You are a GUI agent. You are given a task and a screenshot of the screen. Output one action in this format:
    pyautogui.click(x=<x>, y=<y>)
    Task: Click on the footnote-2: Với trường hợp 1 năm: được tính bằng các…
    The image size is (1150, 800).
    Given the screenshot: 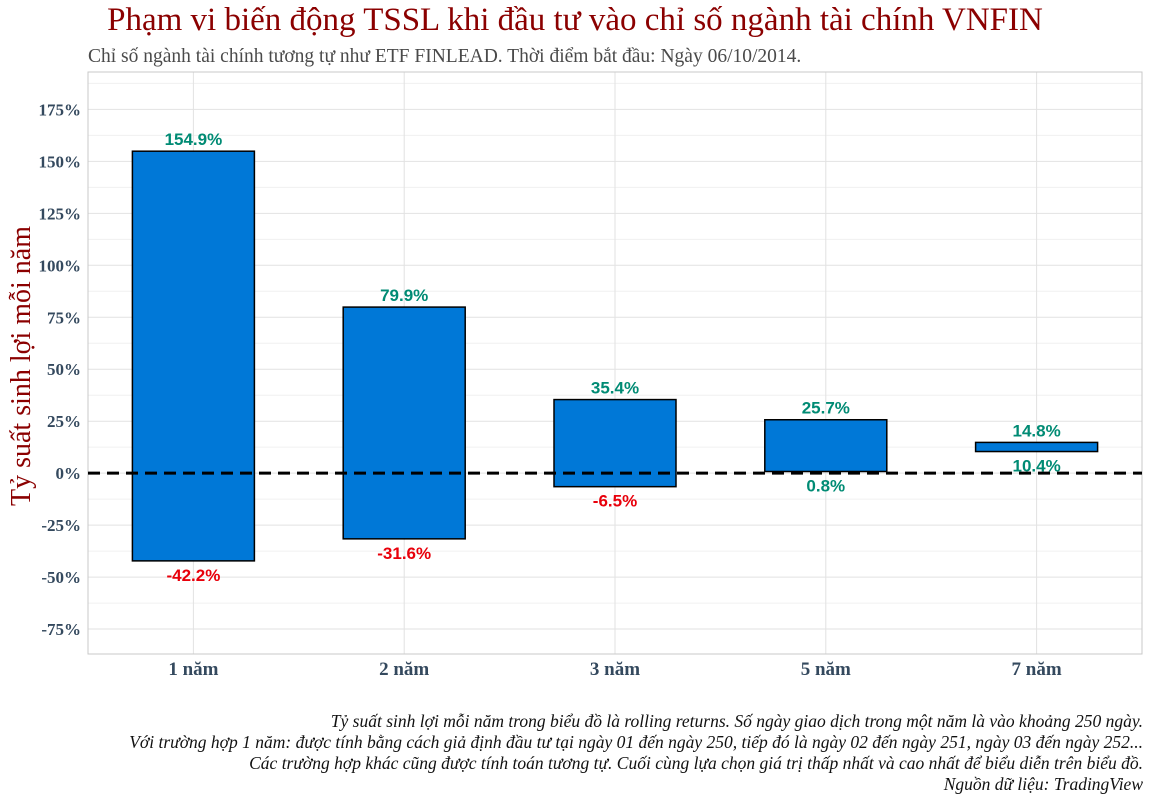 What is the action you would take?
    pyautogui.click(x=636, y=742)
    